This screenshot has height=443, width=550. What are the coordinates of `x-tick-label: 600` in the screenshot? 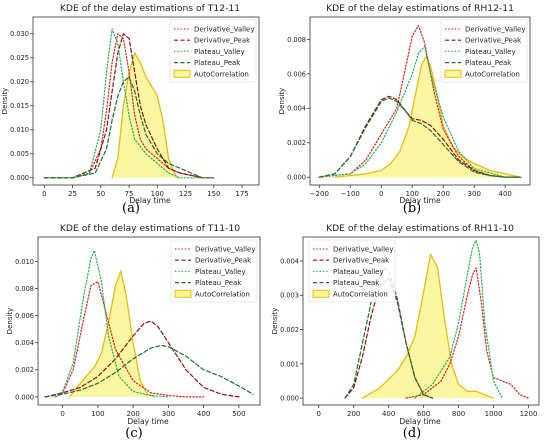 It's located at (423, 414).